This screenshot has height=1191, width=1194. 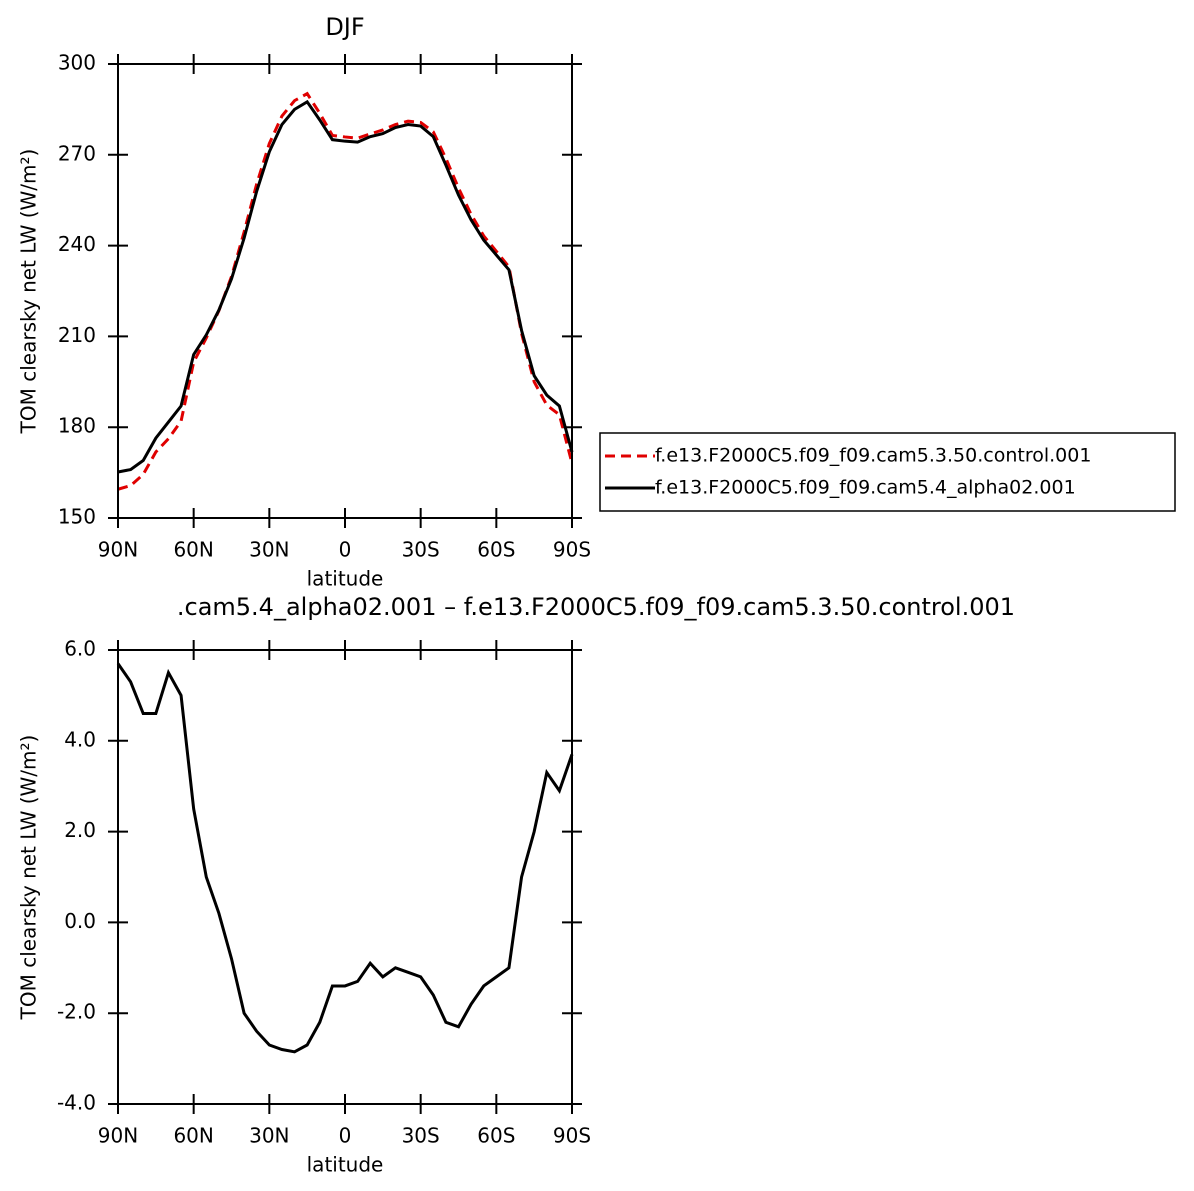 What do you see at coordinates (80, 739) in the screenshot?
I see `y-tick-label: 4.0` at bounding box center [80, 739].